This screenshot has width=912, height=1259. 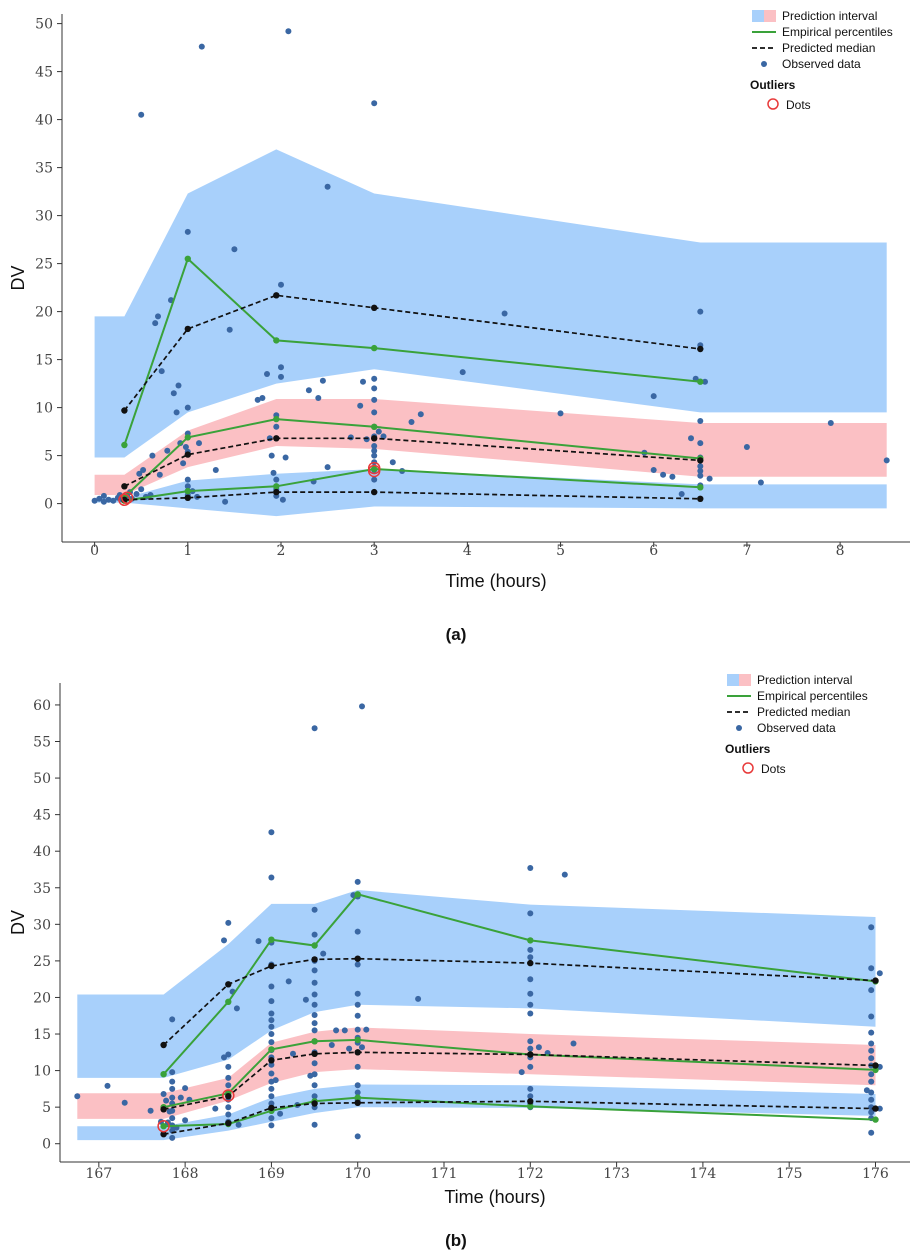 I want to click on legend-observed-dot, so click(x=764, y=64).